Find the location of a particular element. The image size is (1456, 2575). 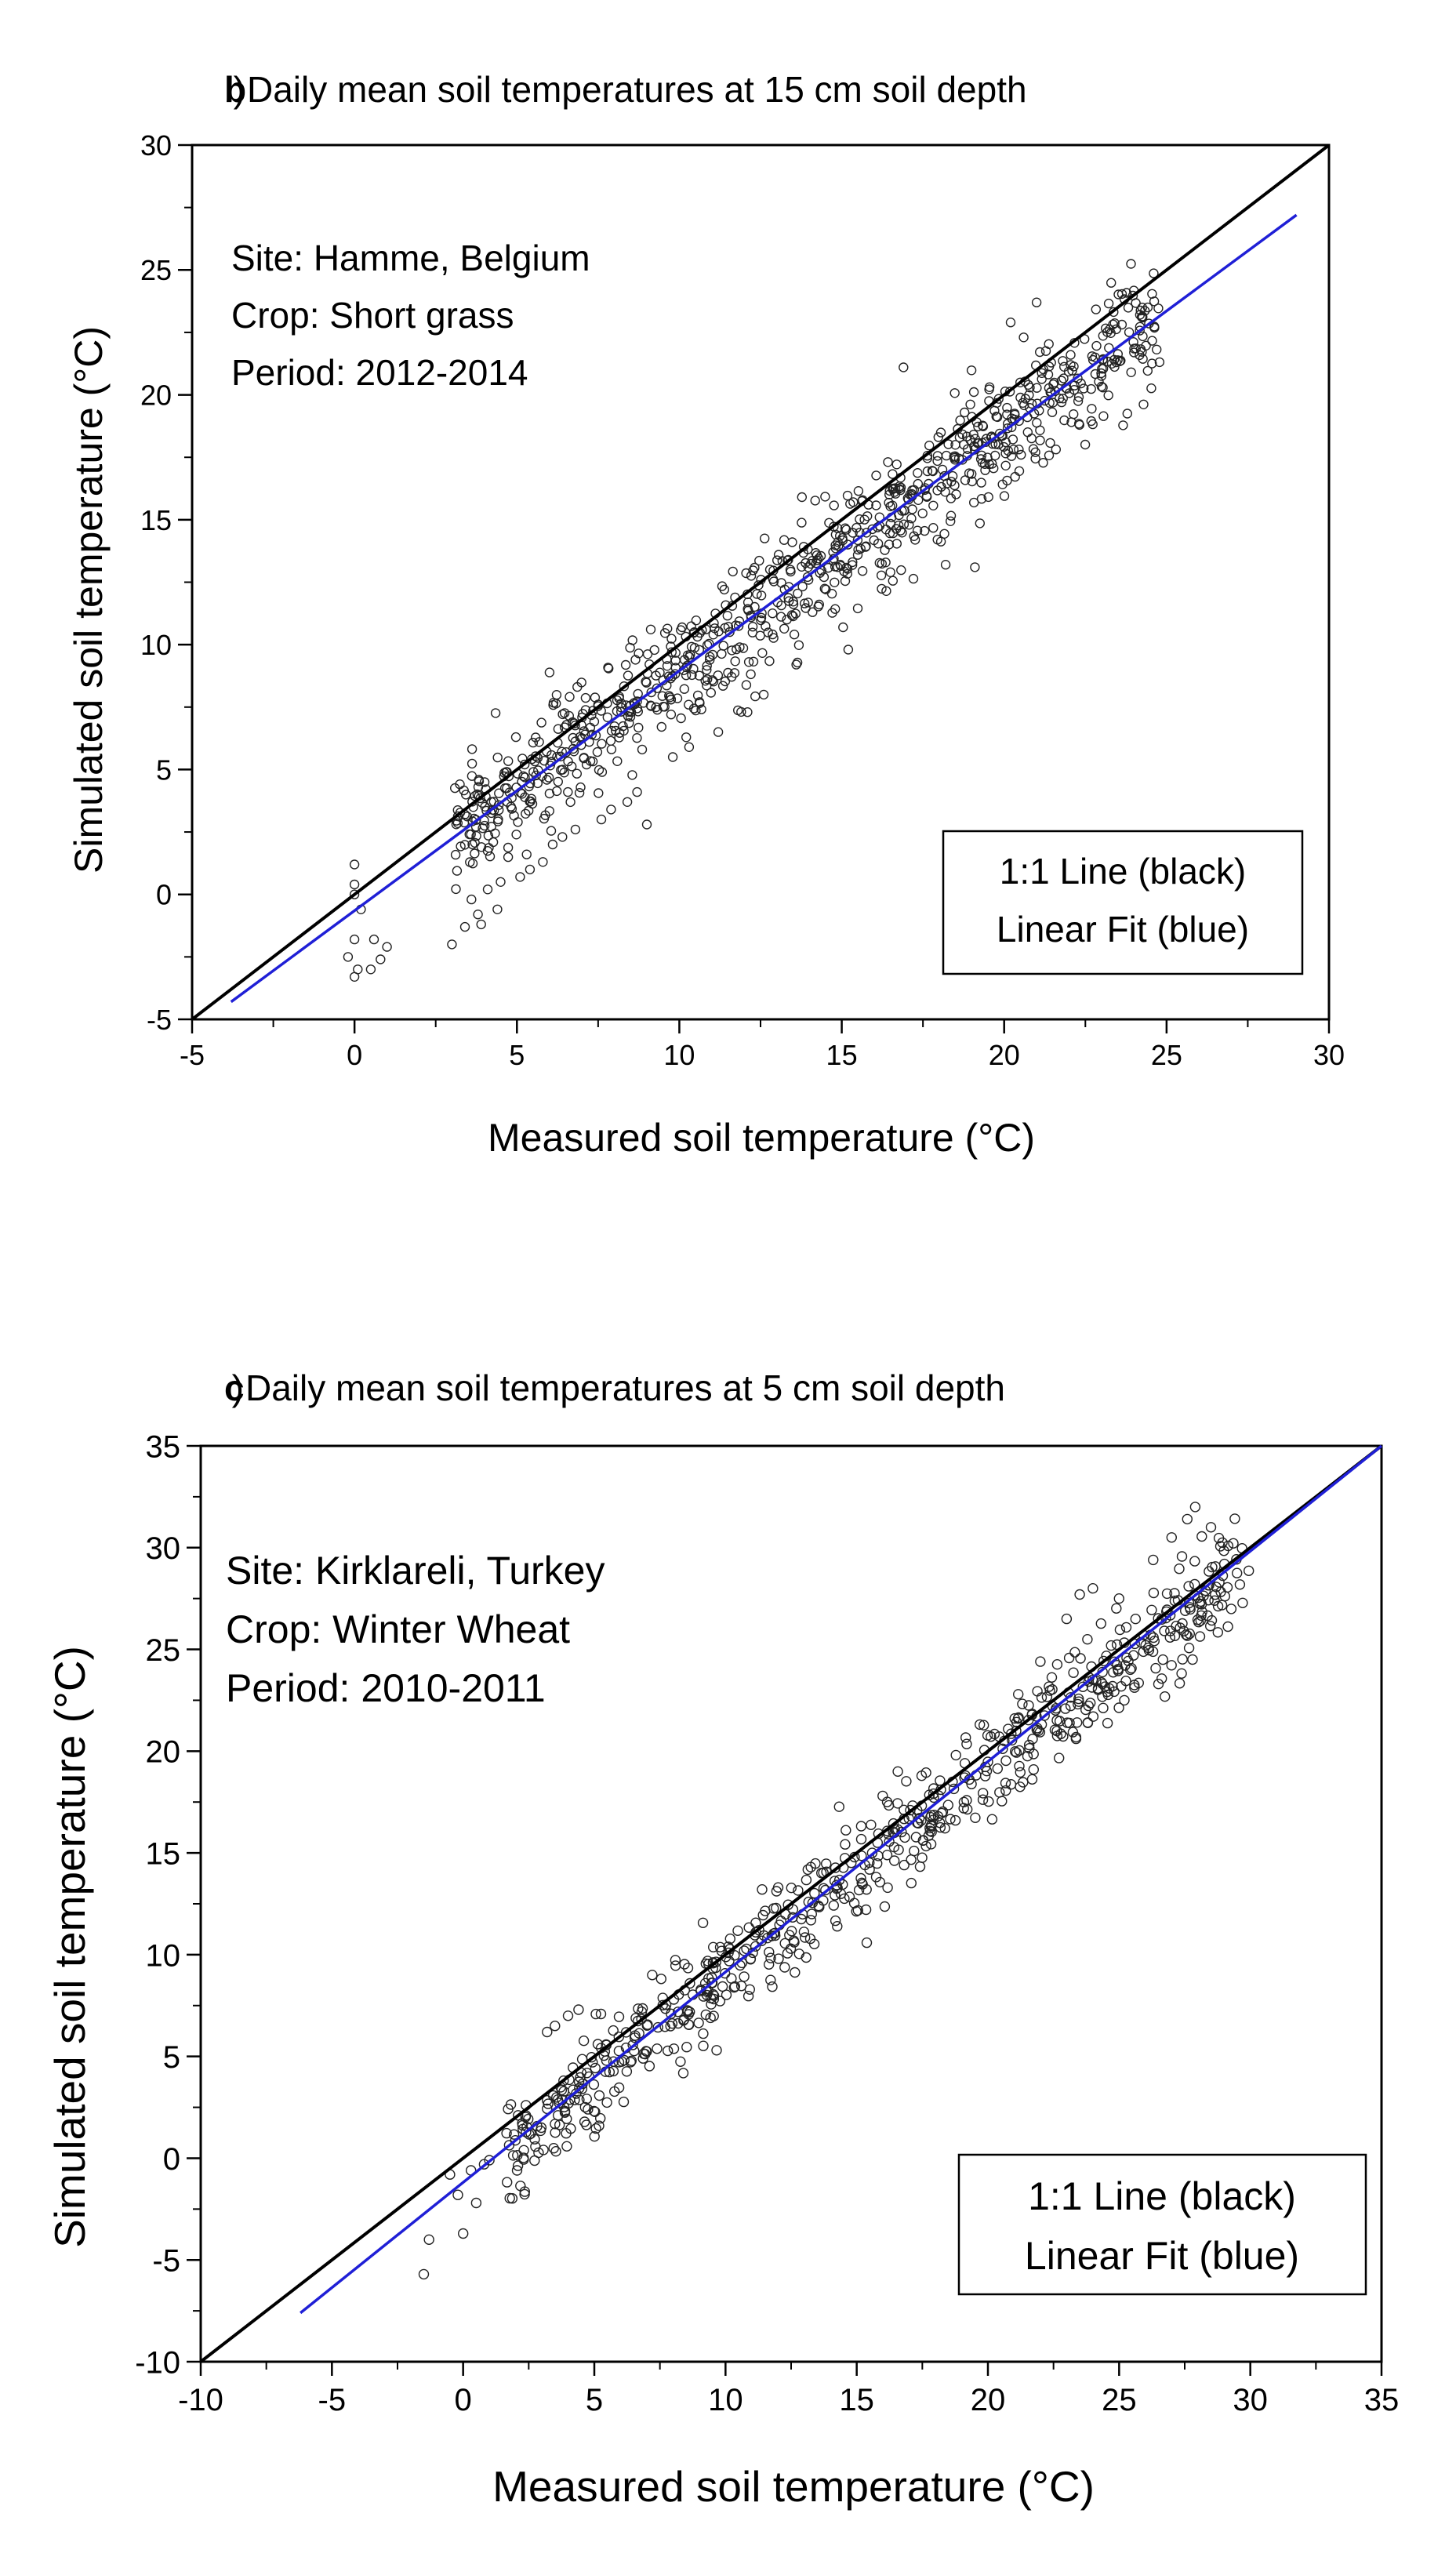

panel-c-y-tick-label: 25 is located at coordinates (163, 1650).